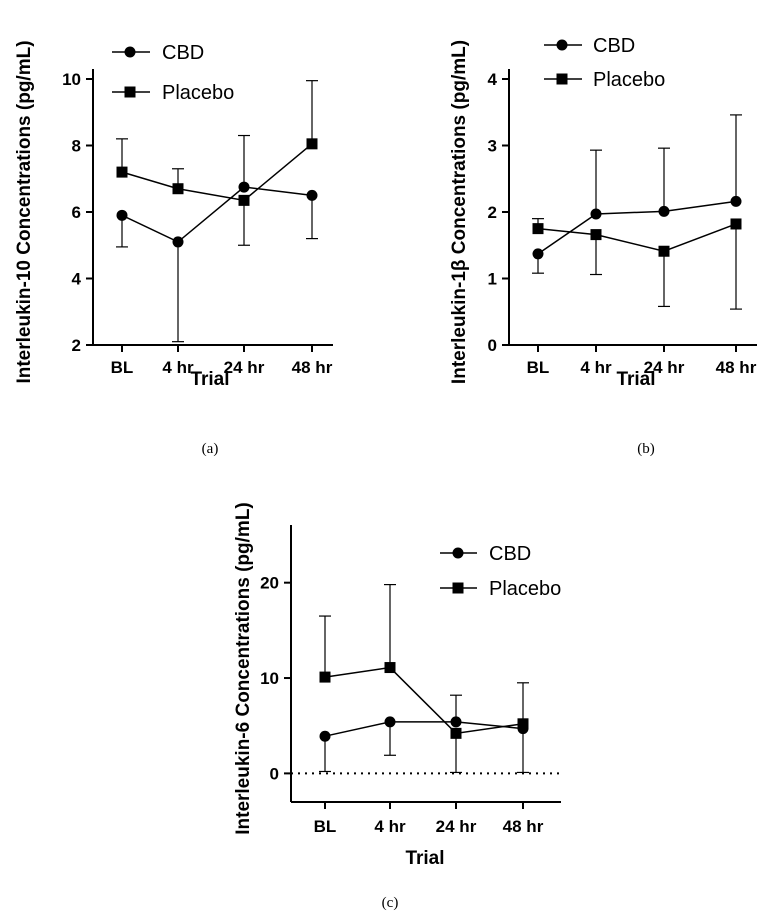 Image resolution: width=781 pixels, height=921 pixels. Describe the element at coordinates (76, 146) in the screenshot. I see `y-tick-label: 8` at that location.